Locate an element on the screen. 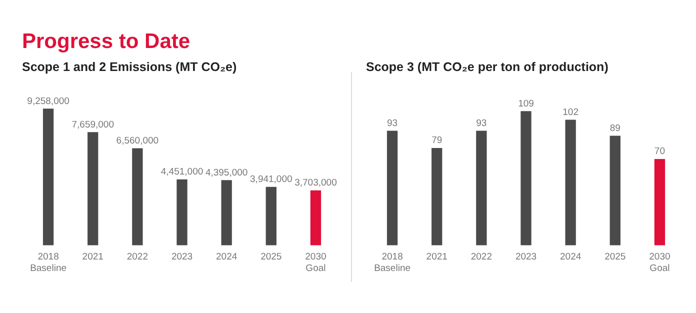 This screenshot has width=696, height=313. data-label: 109 is located at coordinates (526, 104).